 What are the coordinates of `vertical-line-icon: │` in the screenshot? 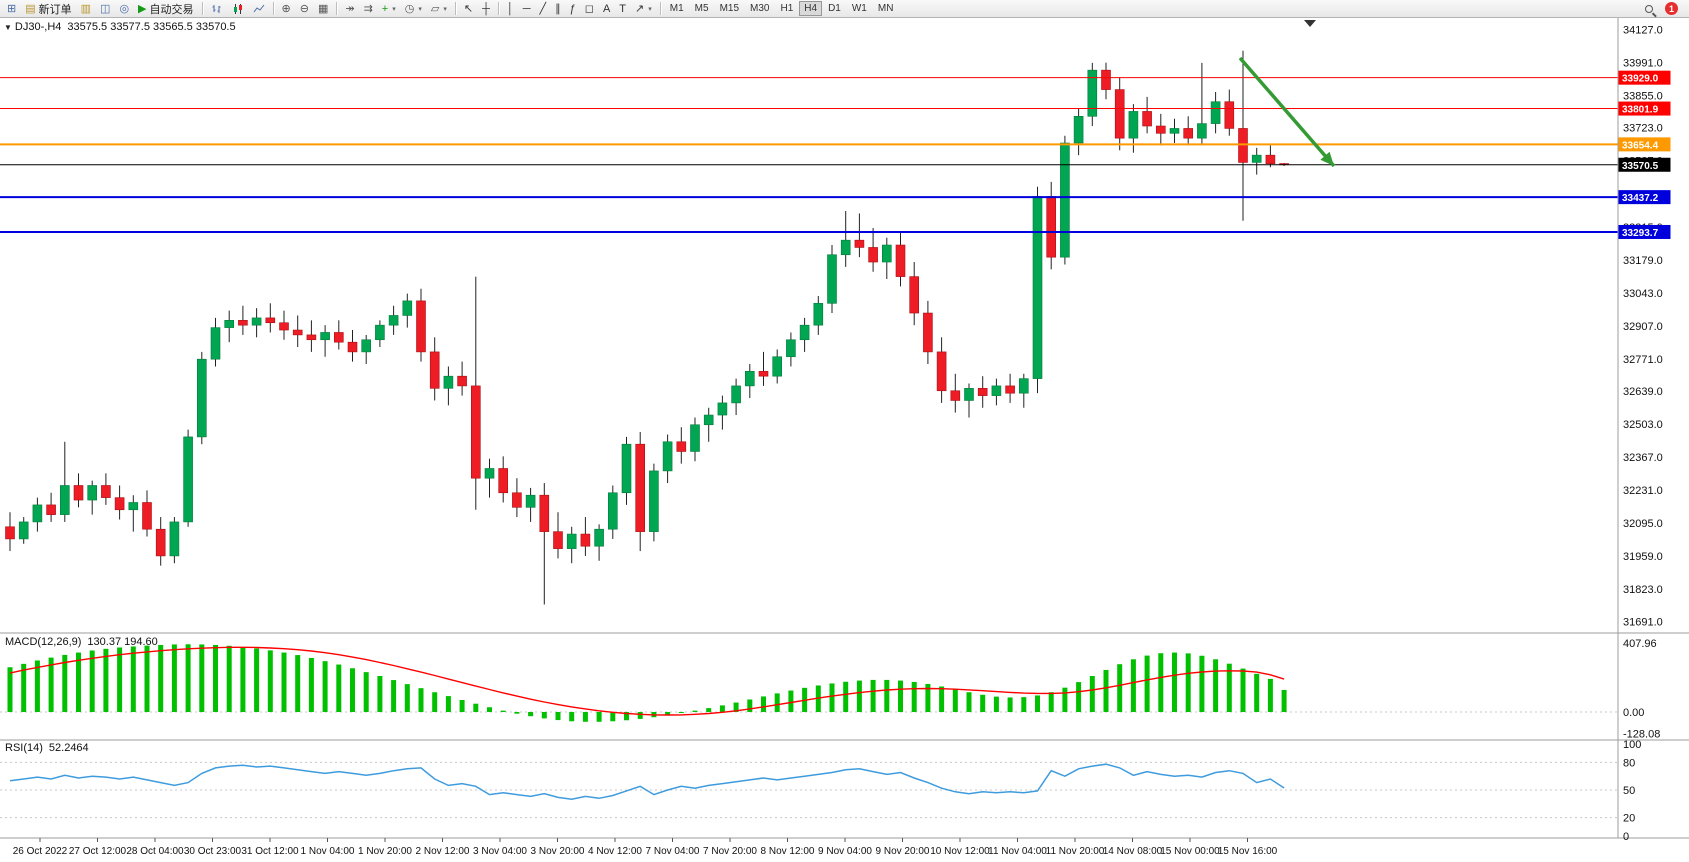 It's located at (510, 8).